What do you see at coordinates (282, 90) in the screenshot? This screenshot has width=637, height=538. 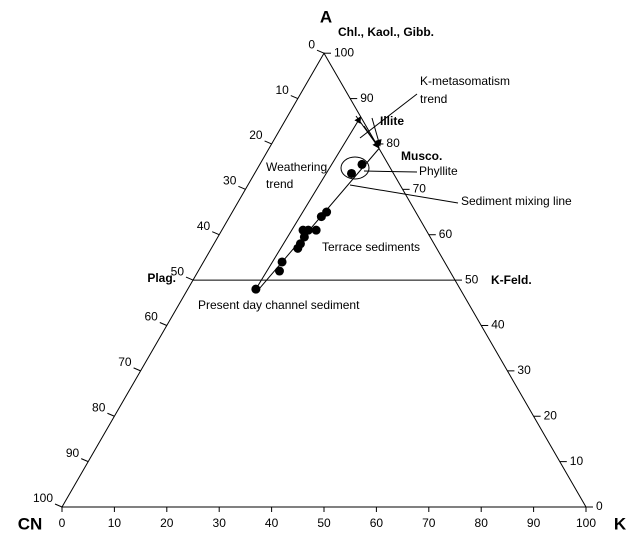 I see `left-tick-label: 10` at bounding box center [282, 90].